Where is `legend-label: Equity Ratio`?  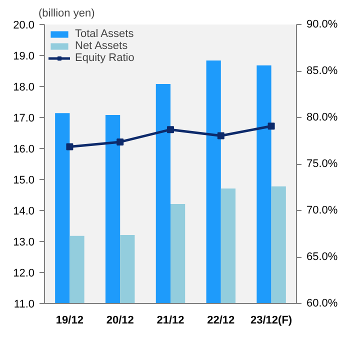 legend-label: Equity Ratio is located at coordinates (104, 58).